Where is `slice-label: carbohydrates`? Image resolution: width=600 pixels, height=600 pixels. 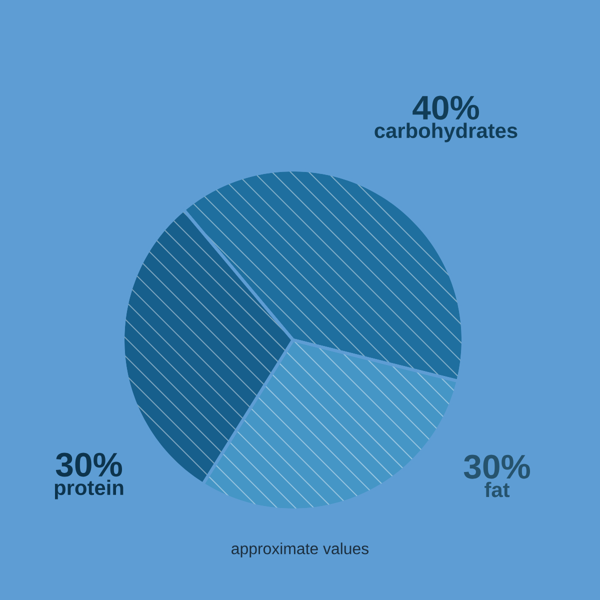 slice-label: carbohydrates is located at coordinates (446, 132).